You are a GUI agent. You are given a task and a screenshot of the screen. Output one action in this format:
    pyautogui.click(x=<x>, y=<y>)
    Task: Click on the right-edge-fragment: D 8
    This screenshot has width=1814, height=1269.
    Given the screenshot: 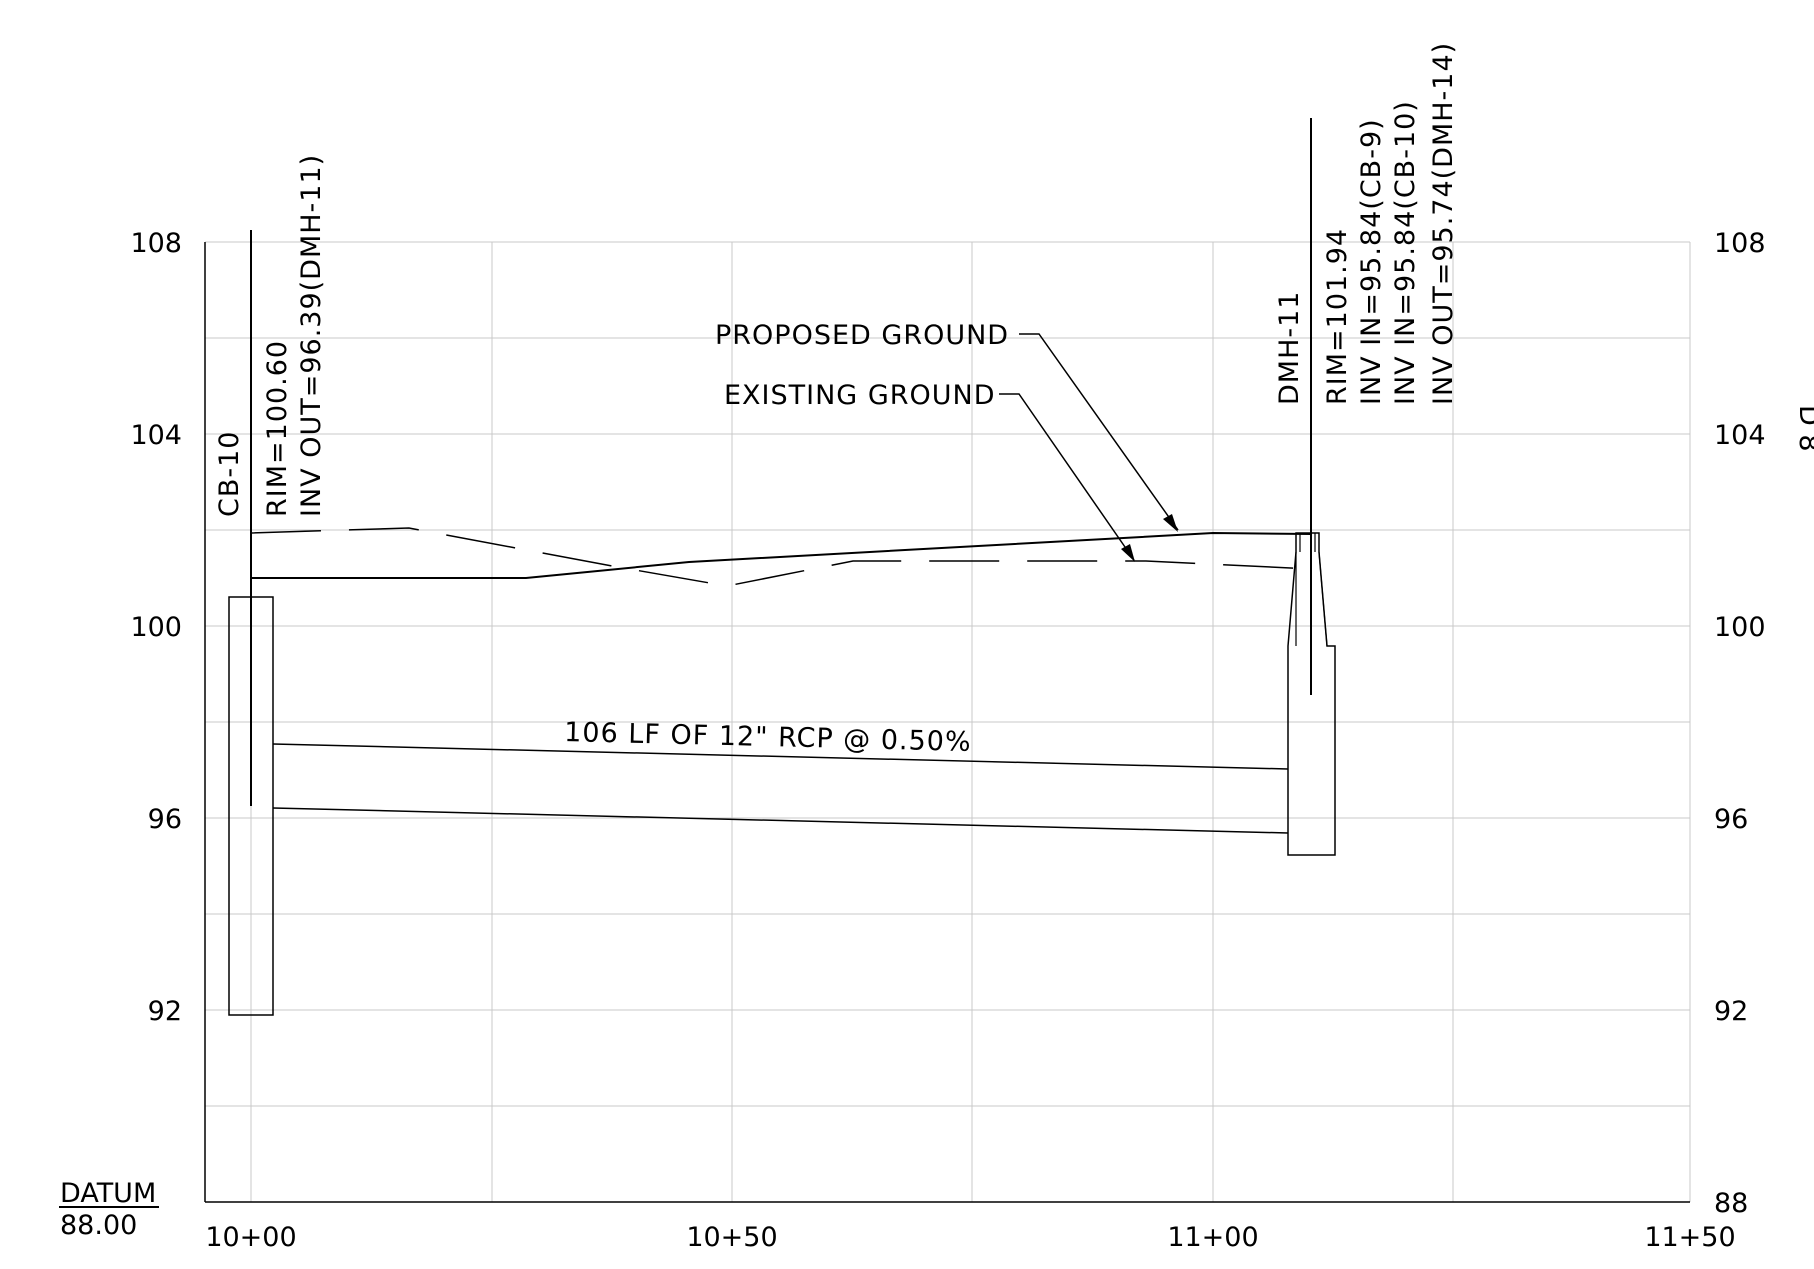 What is the action you would take?
    pyautogui.click(x=1803, y=428)
    